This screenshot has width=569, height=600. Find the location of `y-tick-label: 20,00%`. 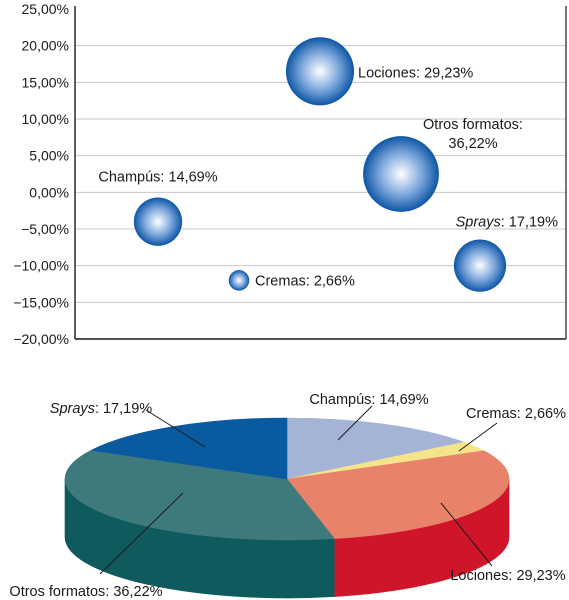

y-tick-label: 20,00% is located at coordinates (45, 46).